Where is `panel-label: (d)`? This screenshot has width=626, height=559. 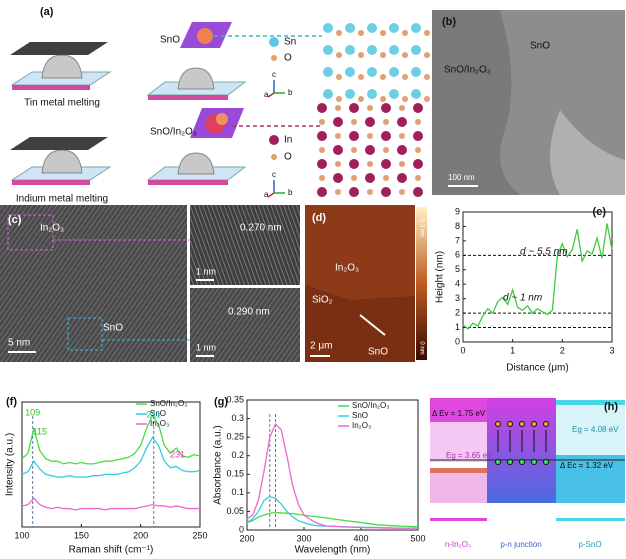
panel-label: (d) is located at coordinates (319, 218).